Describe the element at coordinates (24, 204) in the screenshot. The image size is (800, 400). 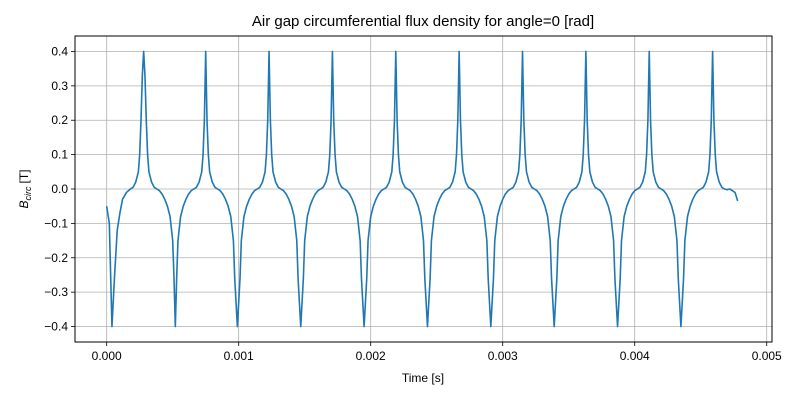
I see `y-axis-symbol: B` at that location.